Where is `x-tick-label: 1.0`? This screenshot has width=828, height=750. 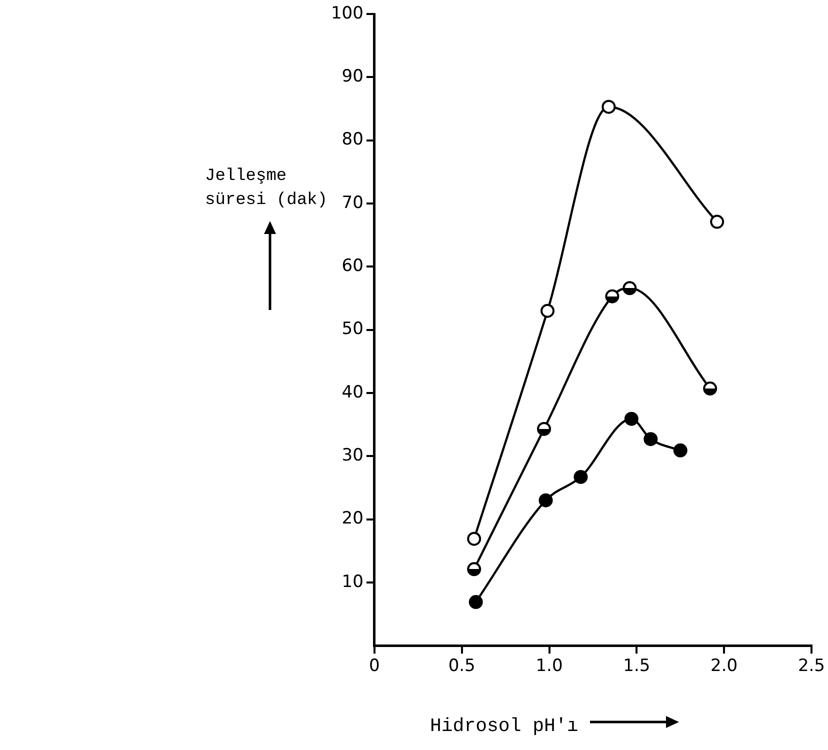
x-tick-label: 1.0 is located at coordinates (549, 666).